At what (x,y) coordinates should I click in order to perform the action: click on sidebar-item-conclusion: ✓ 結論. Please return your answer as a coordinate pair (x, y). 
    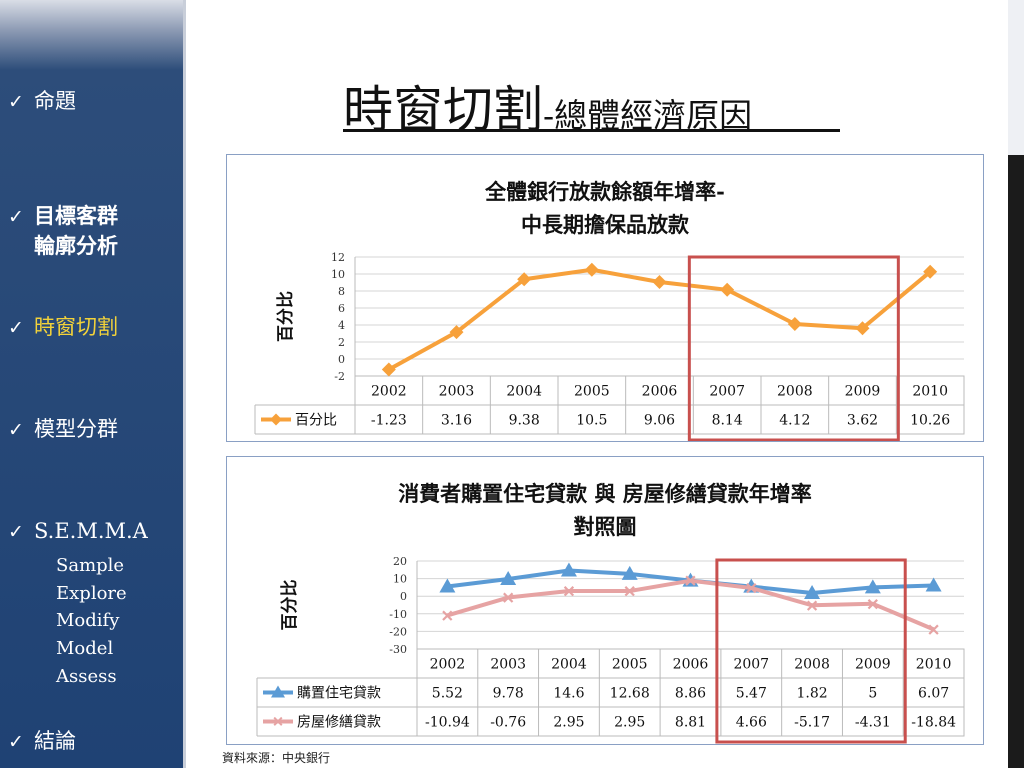
    Looking at the image, I should click on (42, 741).